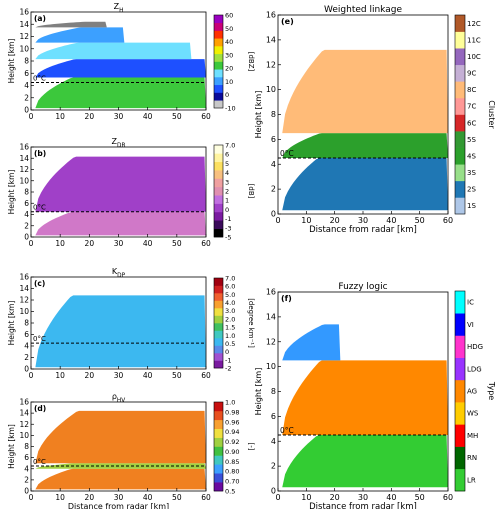 Image resolution: width=500 pixels, height=509 pixels. What do you see at coordinates (229, 16) in the screenshot?
I see `colorbar-tick-label: 60` at bounding box center [229, 16].